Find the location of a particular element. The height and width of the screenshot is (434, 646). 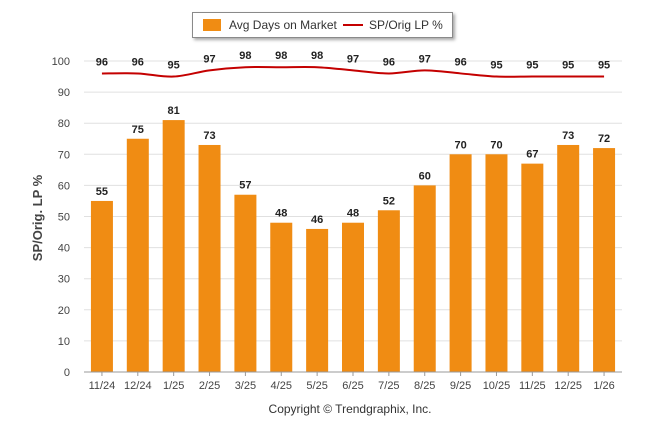

copyright-text: Copyright © Trendgraphix, Inc. is located at coordinates (350, 409).